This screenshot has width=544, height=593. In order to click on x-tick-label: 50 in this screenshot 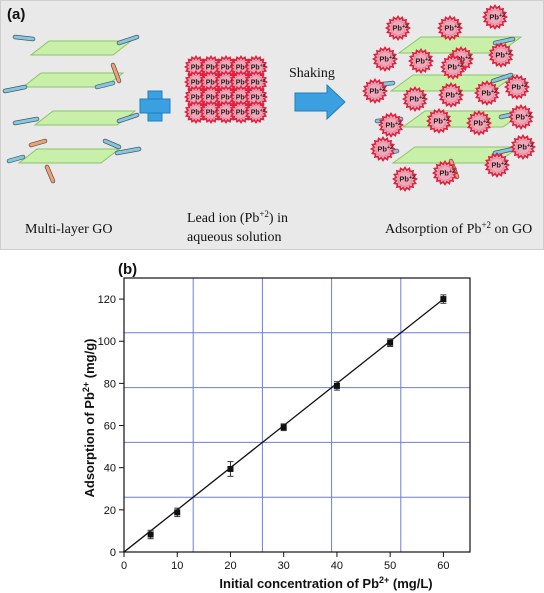, I will do `click(390, 566)`.